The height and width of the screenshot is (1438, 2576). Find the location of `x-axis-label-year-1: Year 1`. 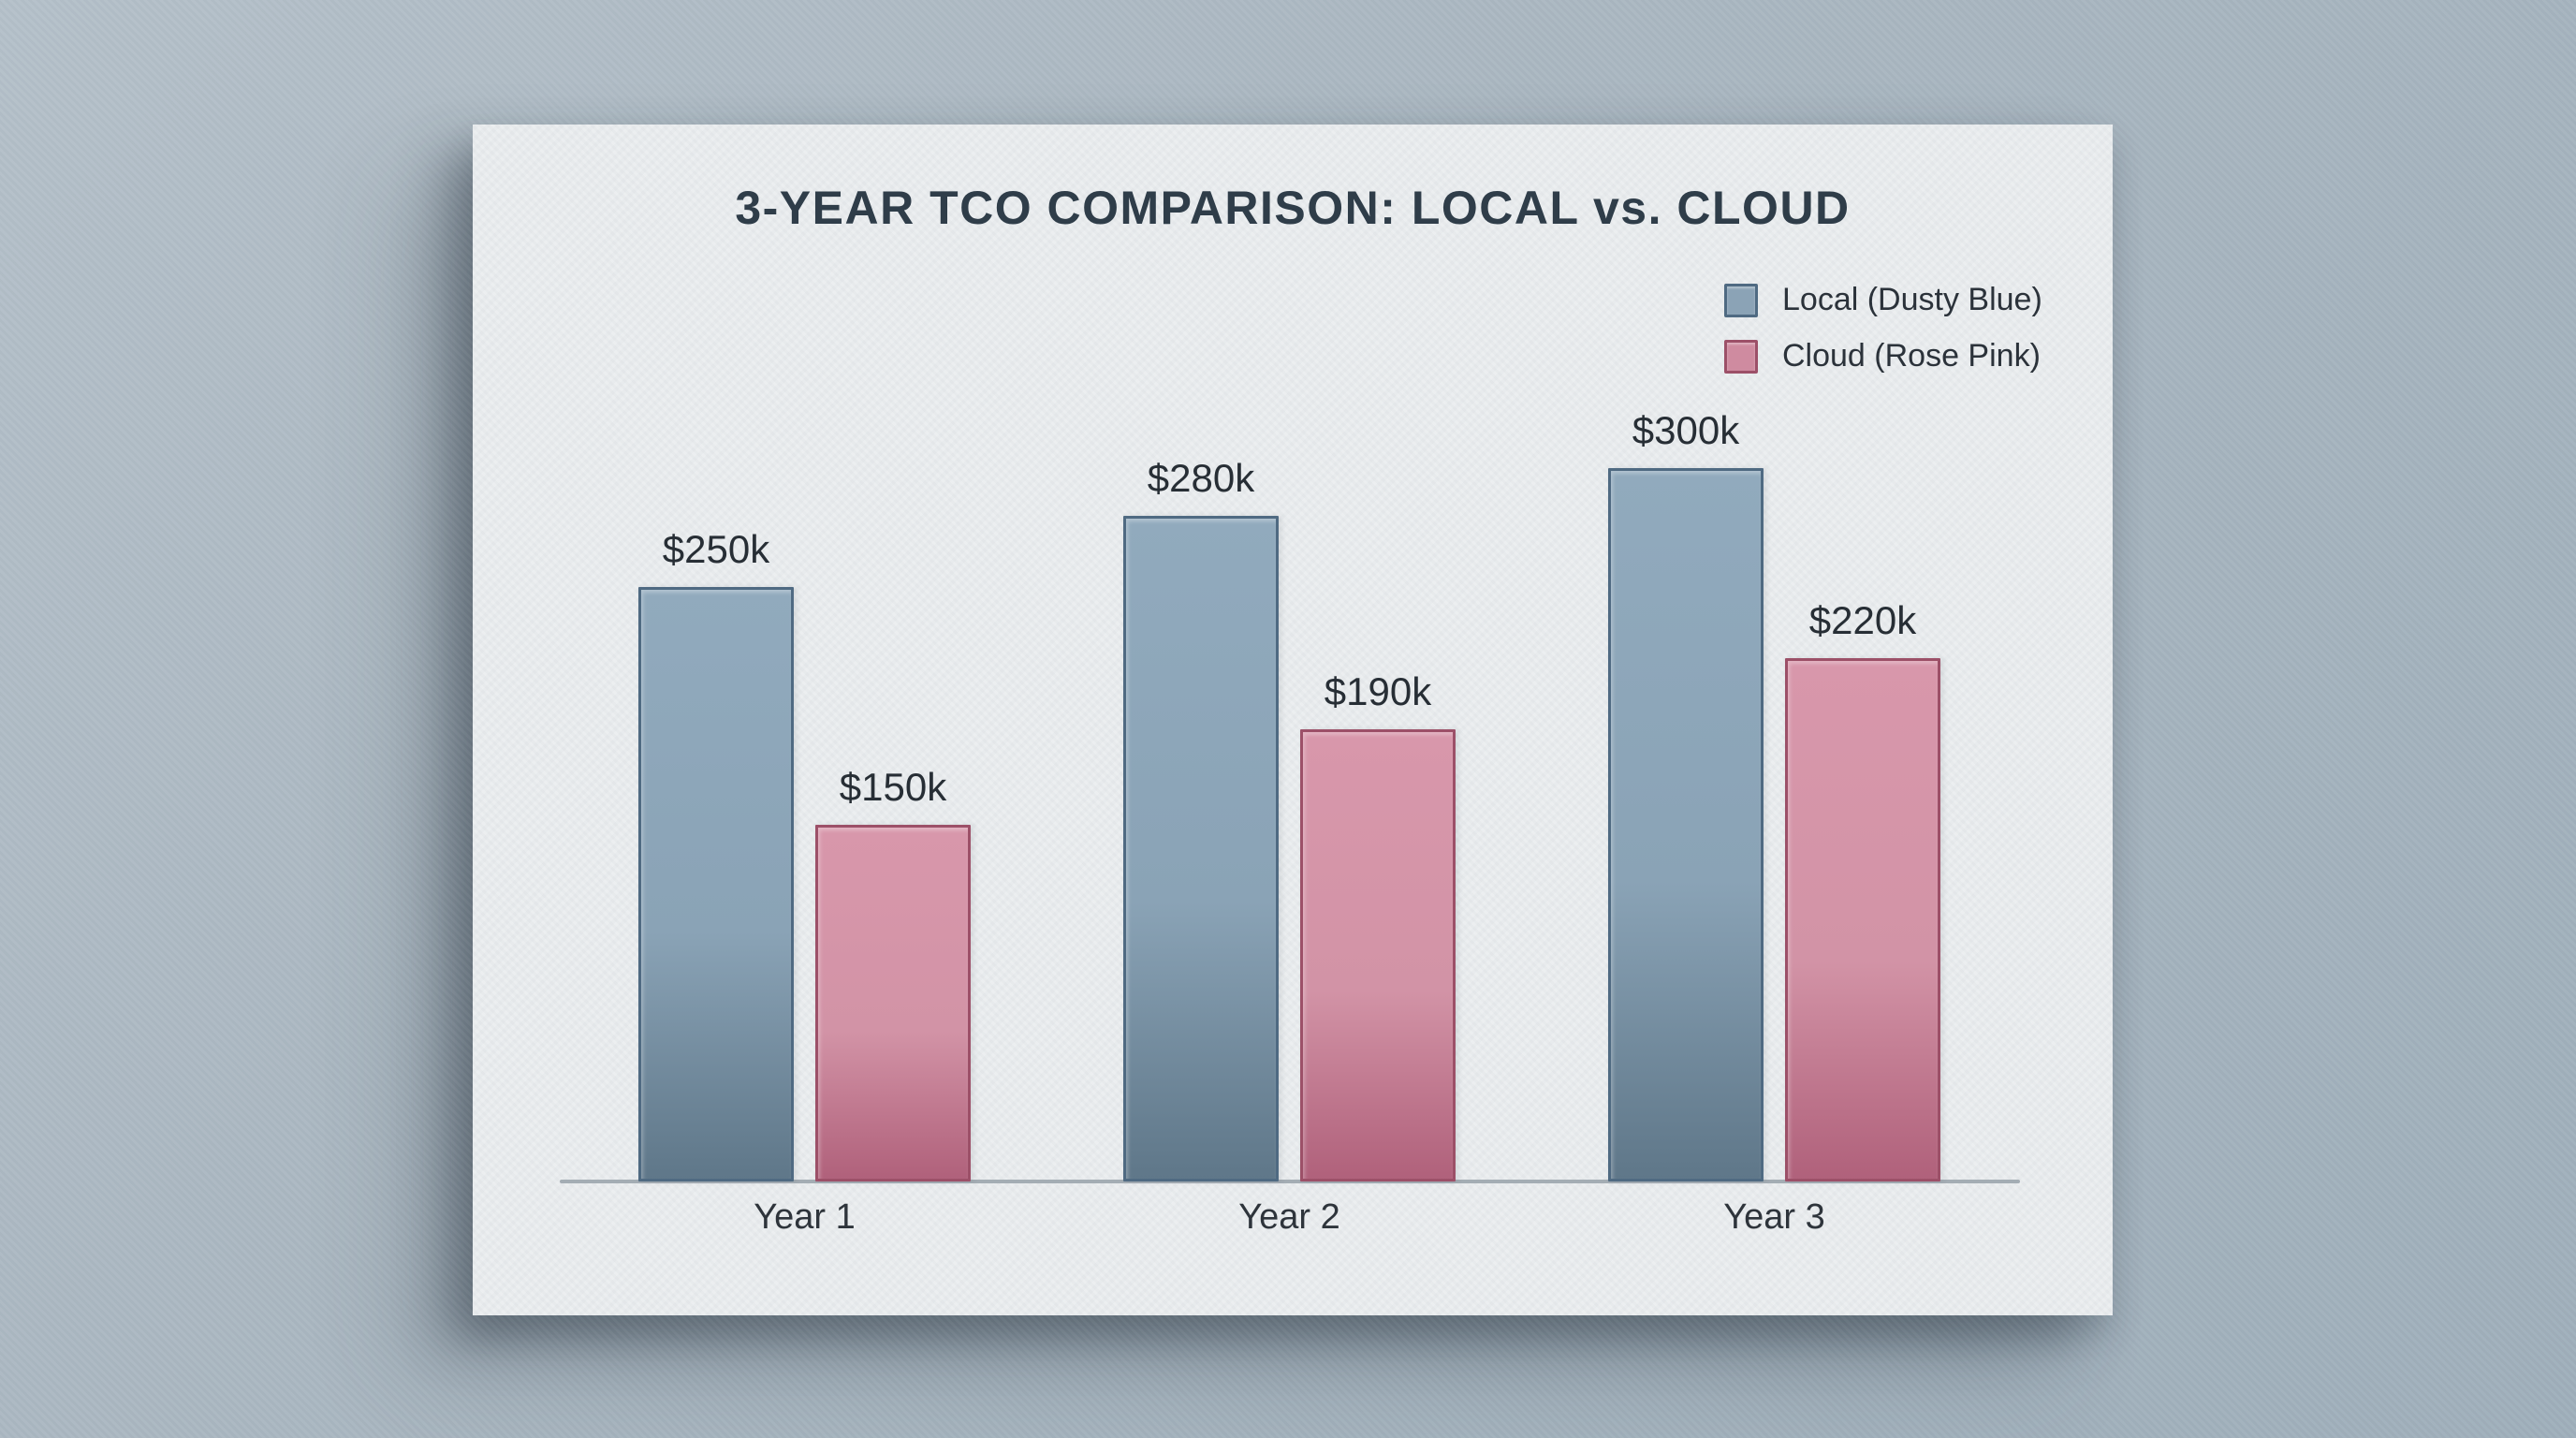

x-axis-label-year-1: Year 1 is located at coordinates (805, 1217).